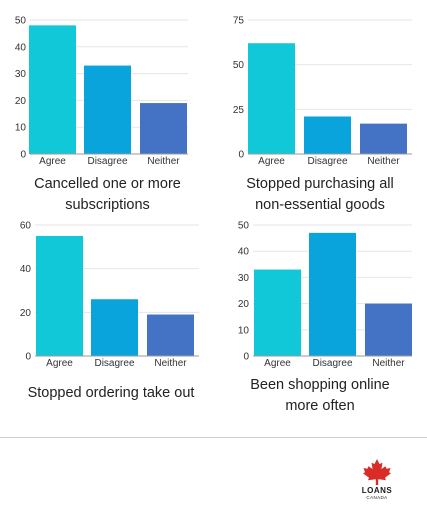 This screenshot has width=427, height=519. What do you see at coordinates (320, 205) in the screenshot?
I see `caption-line: non-essential goods` at bounding box center [320, 205].